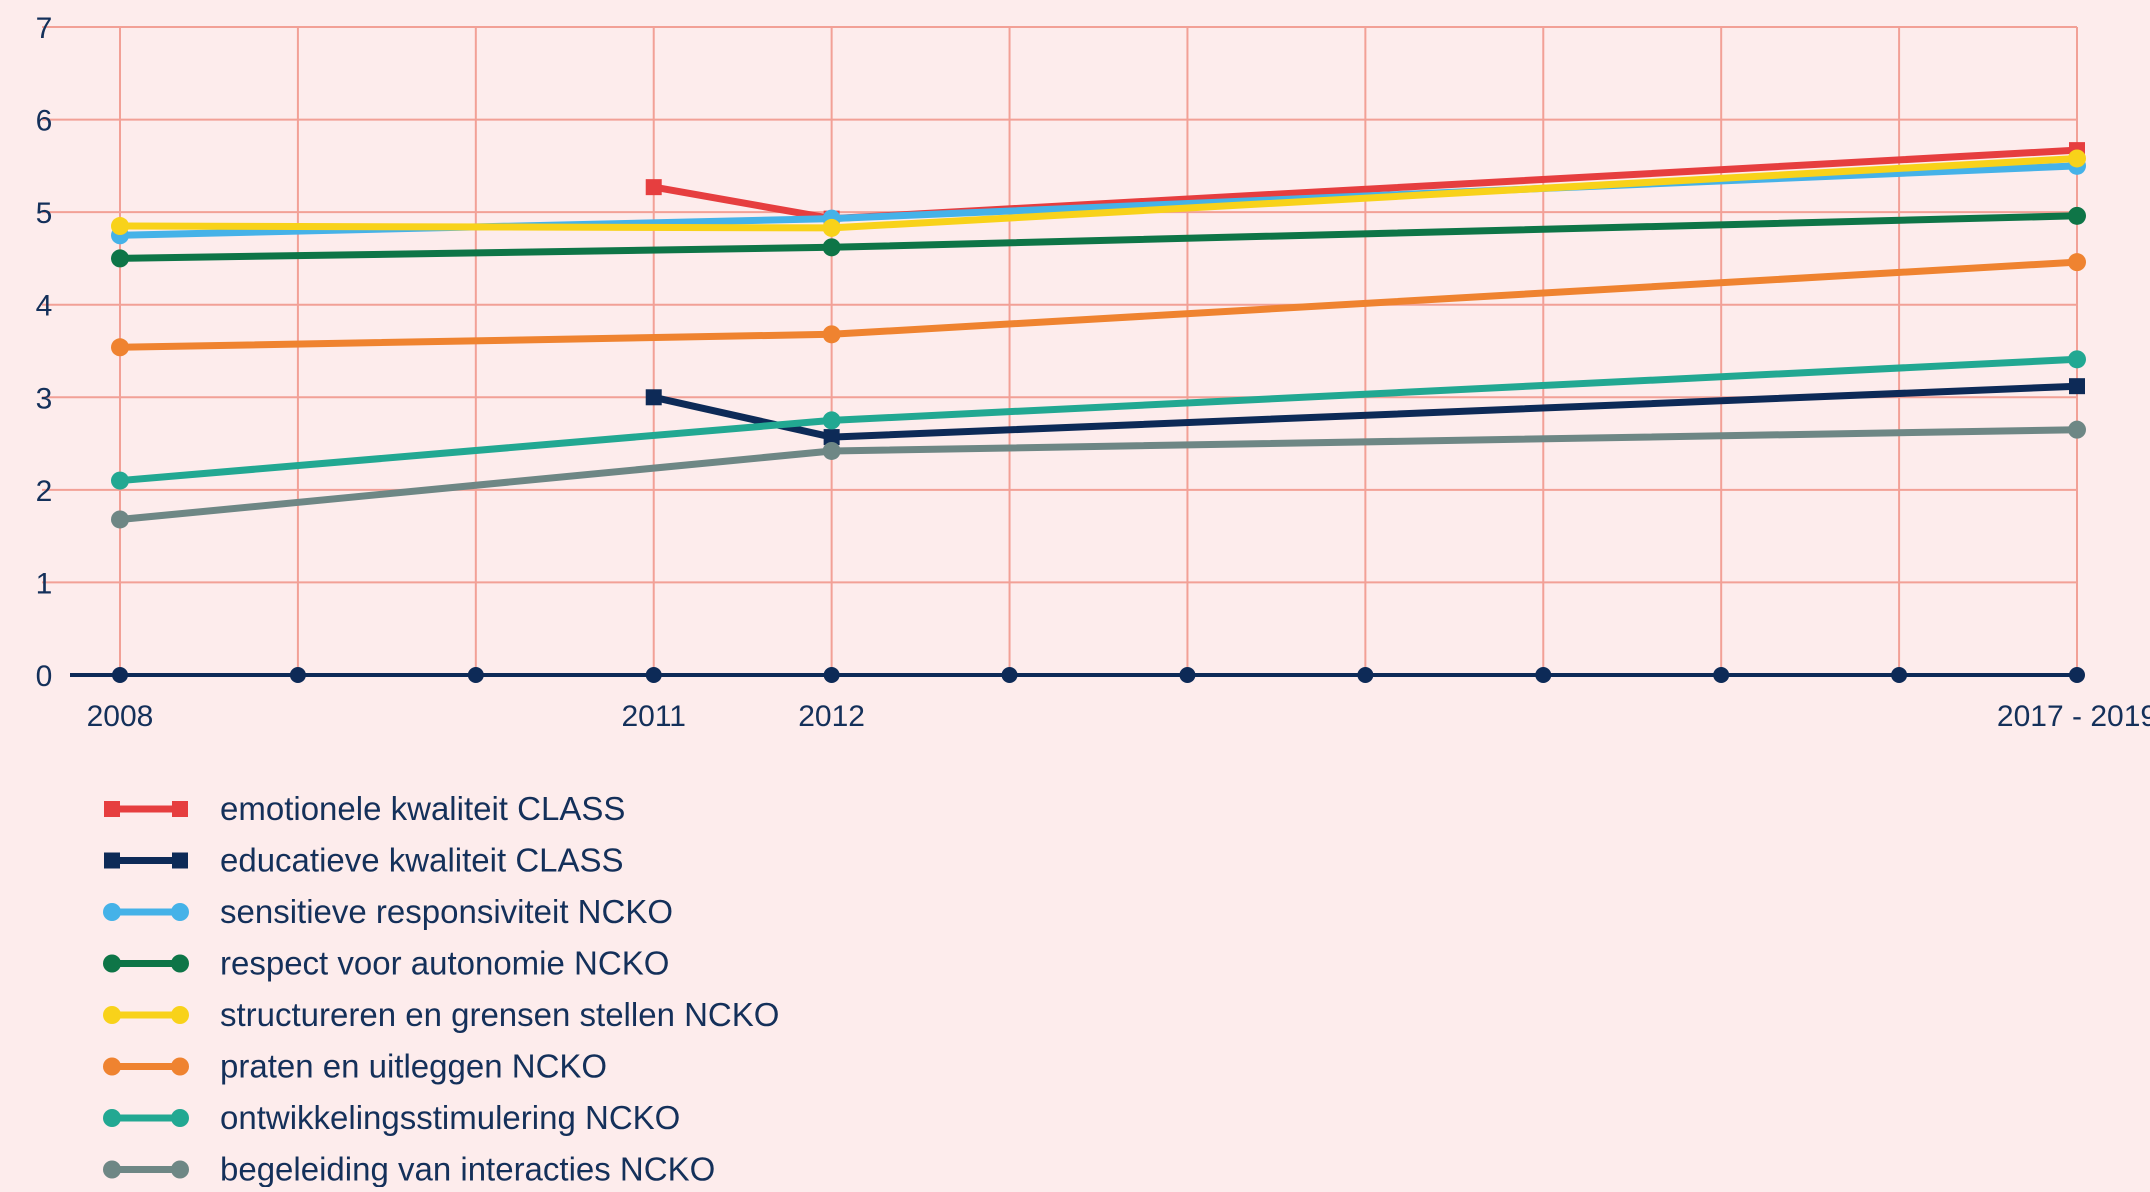  What do you see at coordinates (2073, 716) in the screenshot?
I see `x-tick-label-3: 2017 - 2019` at bounding box center [2073, 716].